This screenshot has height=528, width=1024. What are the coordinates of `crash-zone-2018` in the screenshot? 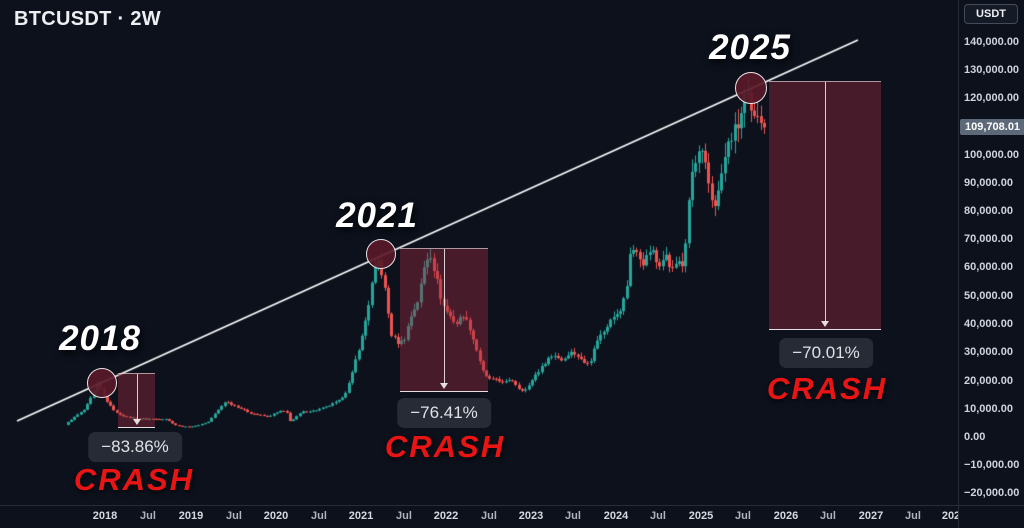 It's located at (136, 400).